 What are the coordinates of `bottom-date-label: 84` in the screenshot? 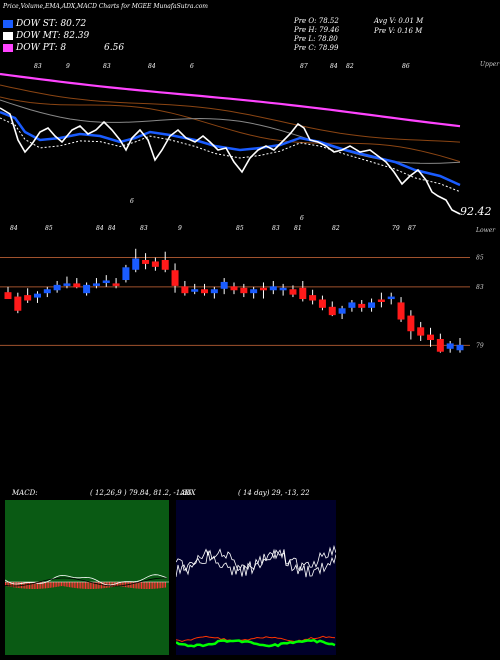 It's located at (112, 228).